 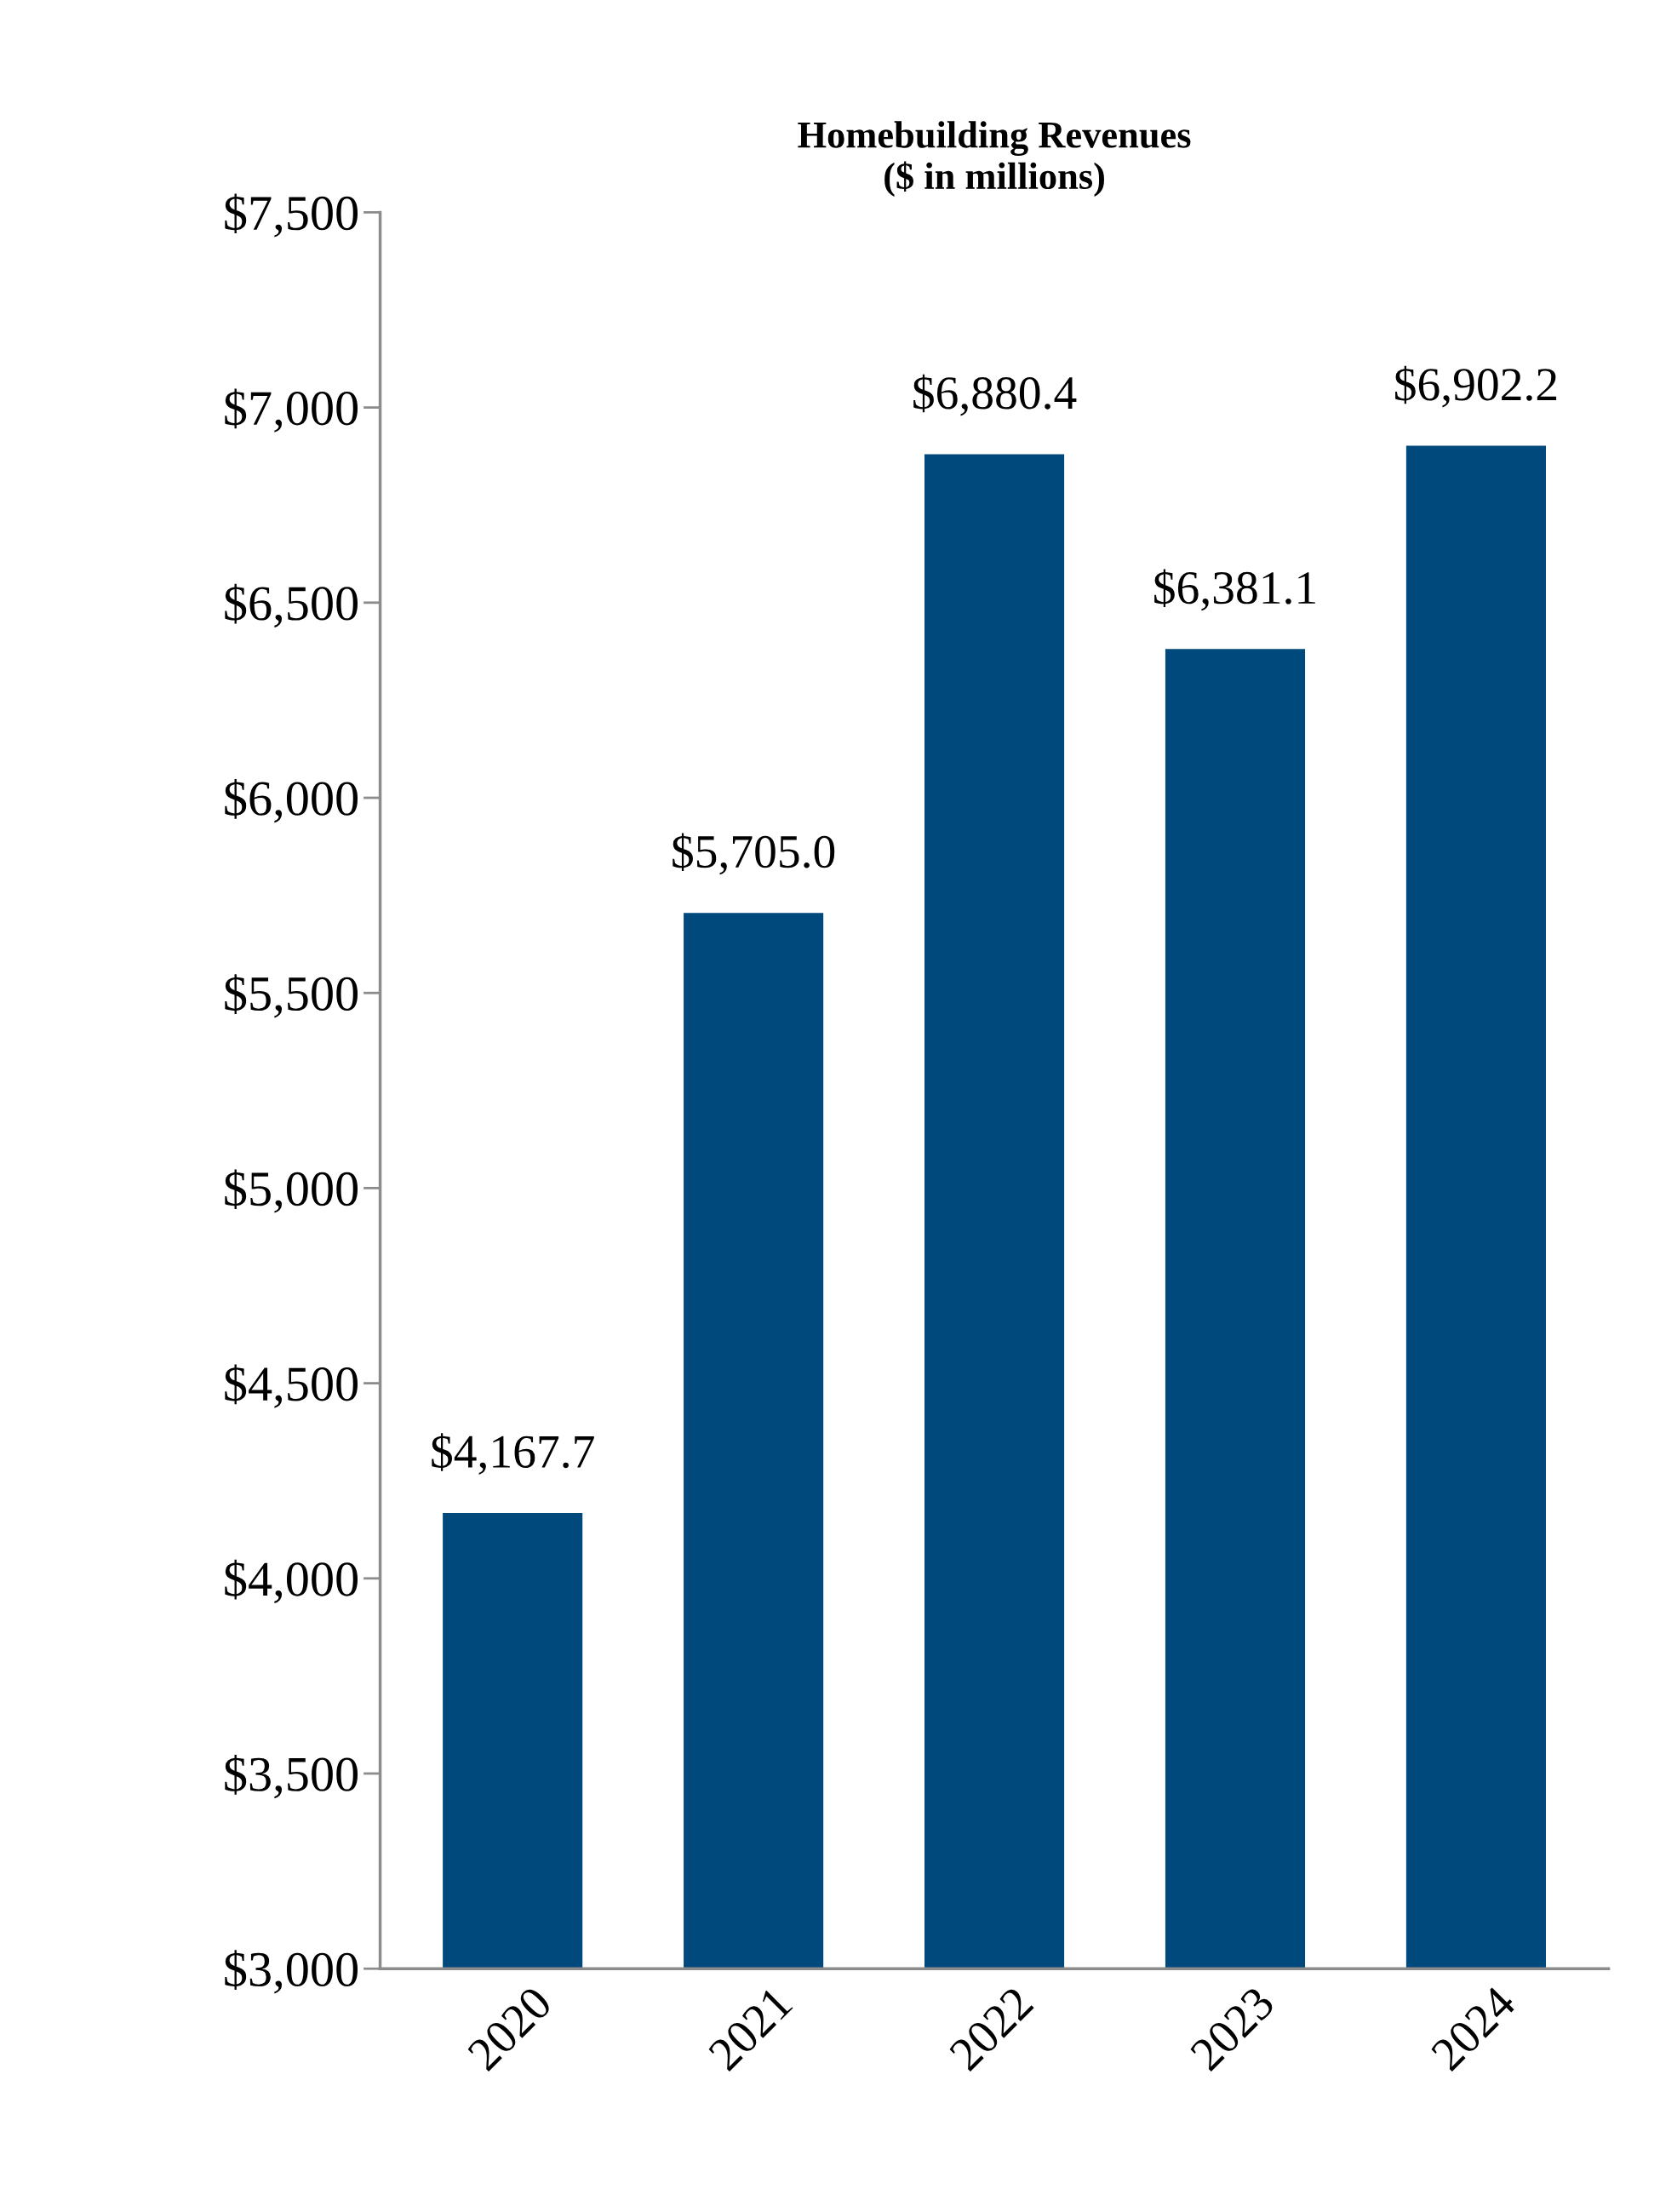 I want to click on y-tick-label: $7,000, so click(x=291, y=411).